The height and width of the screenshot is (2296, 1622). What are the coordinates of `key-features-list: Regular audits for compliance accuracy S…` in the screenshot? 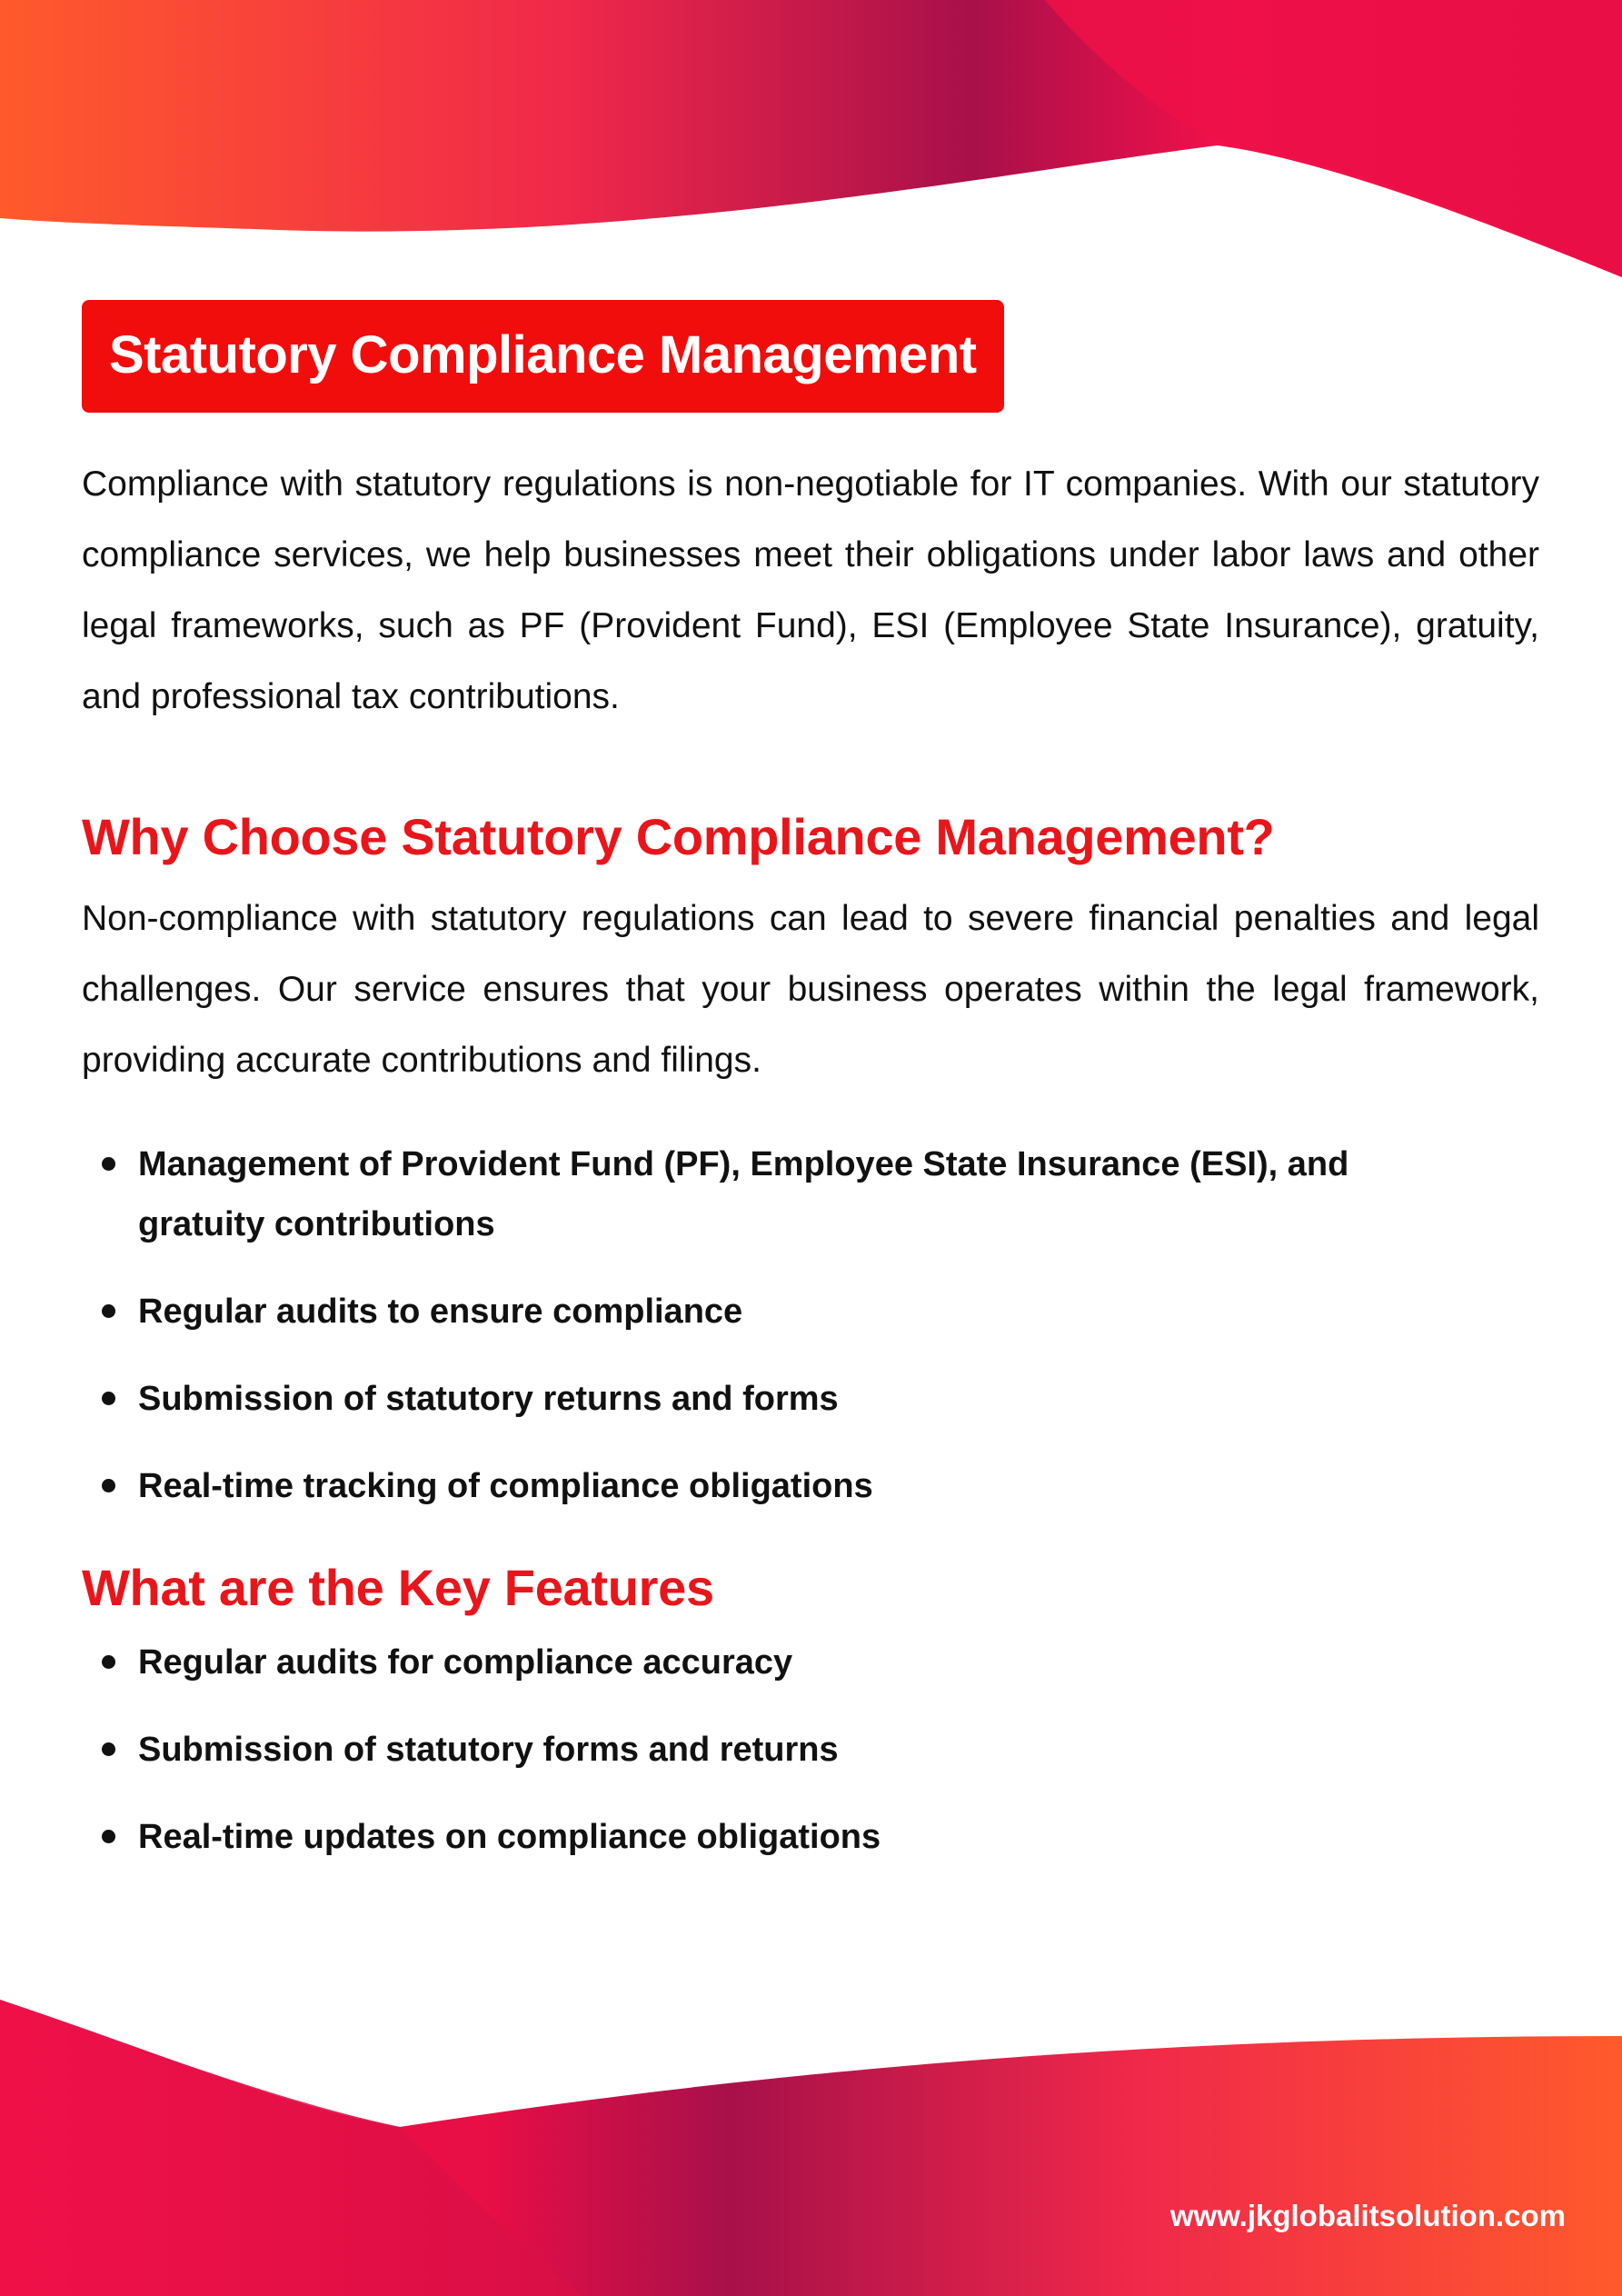 It's located at (810, 1749).